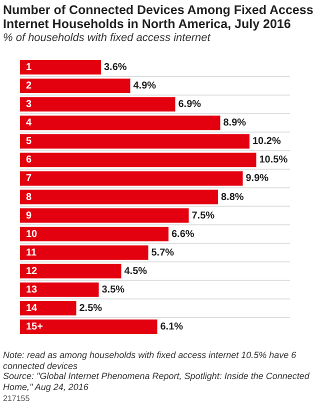 The width and height of the screenshot is (324, 415). Describe the element at coordinates (32, 271) in the screenshot. I see `y-tick-label: 12` at that location.